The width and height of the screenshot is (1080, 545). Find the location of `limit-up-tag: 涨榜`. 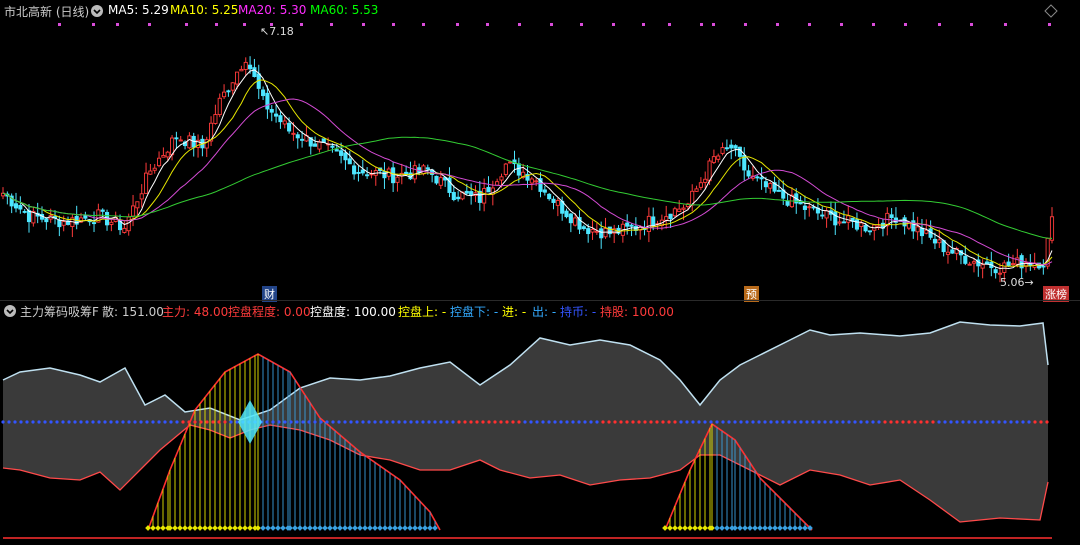

limit-up-tag: 涨榜 is located at coordinates (1056, 294).